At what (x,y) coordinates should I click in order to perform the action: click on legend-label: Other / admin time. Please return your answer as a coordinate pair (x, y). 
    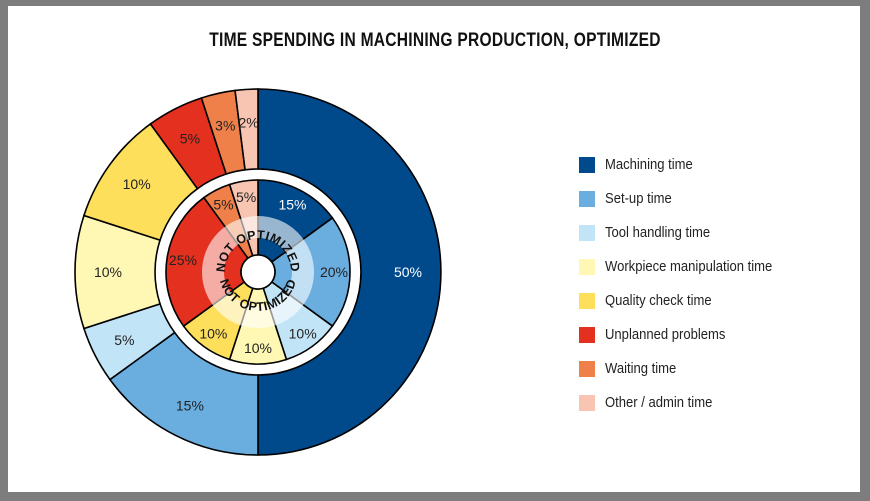
    Looking at the image, I should click on (659, 403).